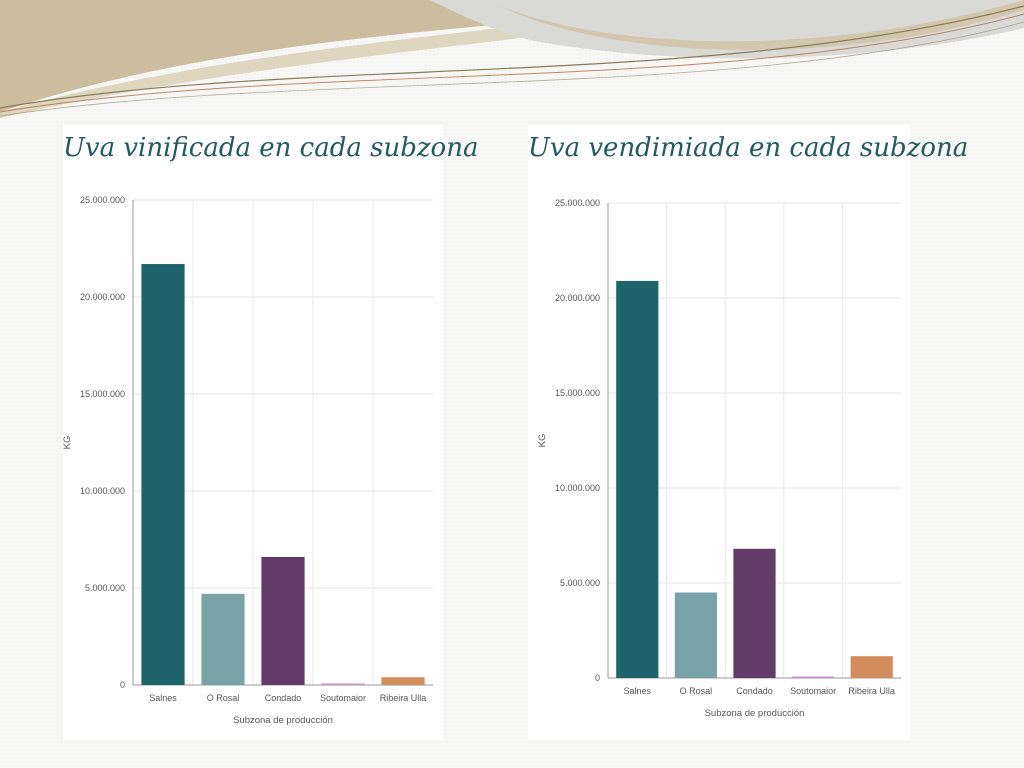 The width and height of the screenshot is (1024, 768). What do you see at coordinates (271, 148) in the screenshot?
I see `chart-title: Uva vinificada en cada subzona` at bounding box center [271, 148].